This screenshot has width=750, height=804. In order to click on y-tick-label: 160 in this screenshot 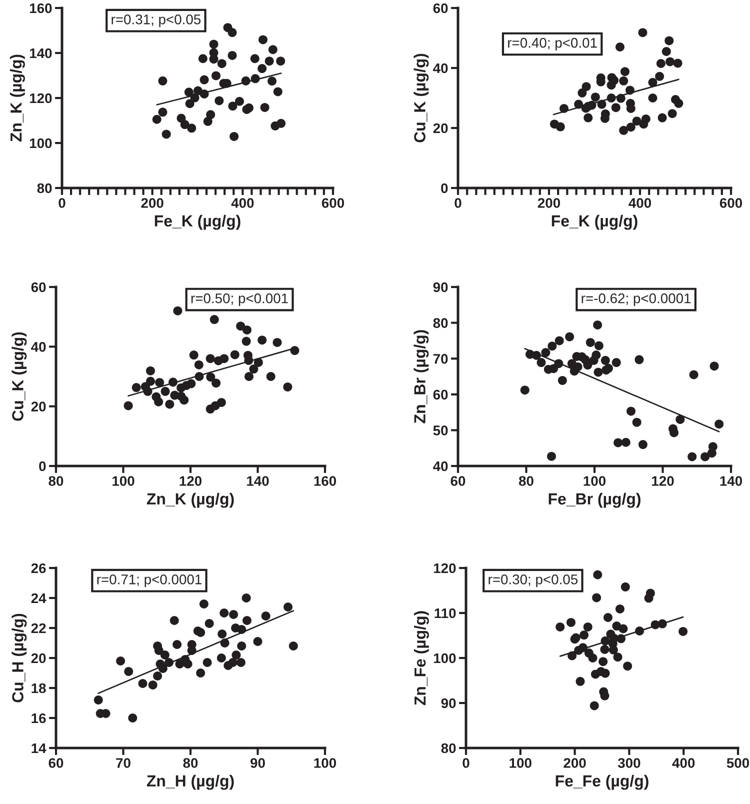, I will do `click(41, 8)`.